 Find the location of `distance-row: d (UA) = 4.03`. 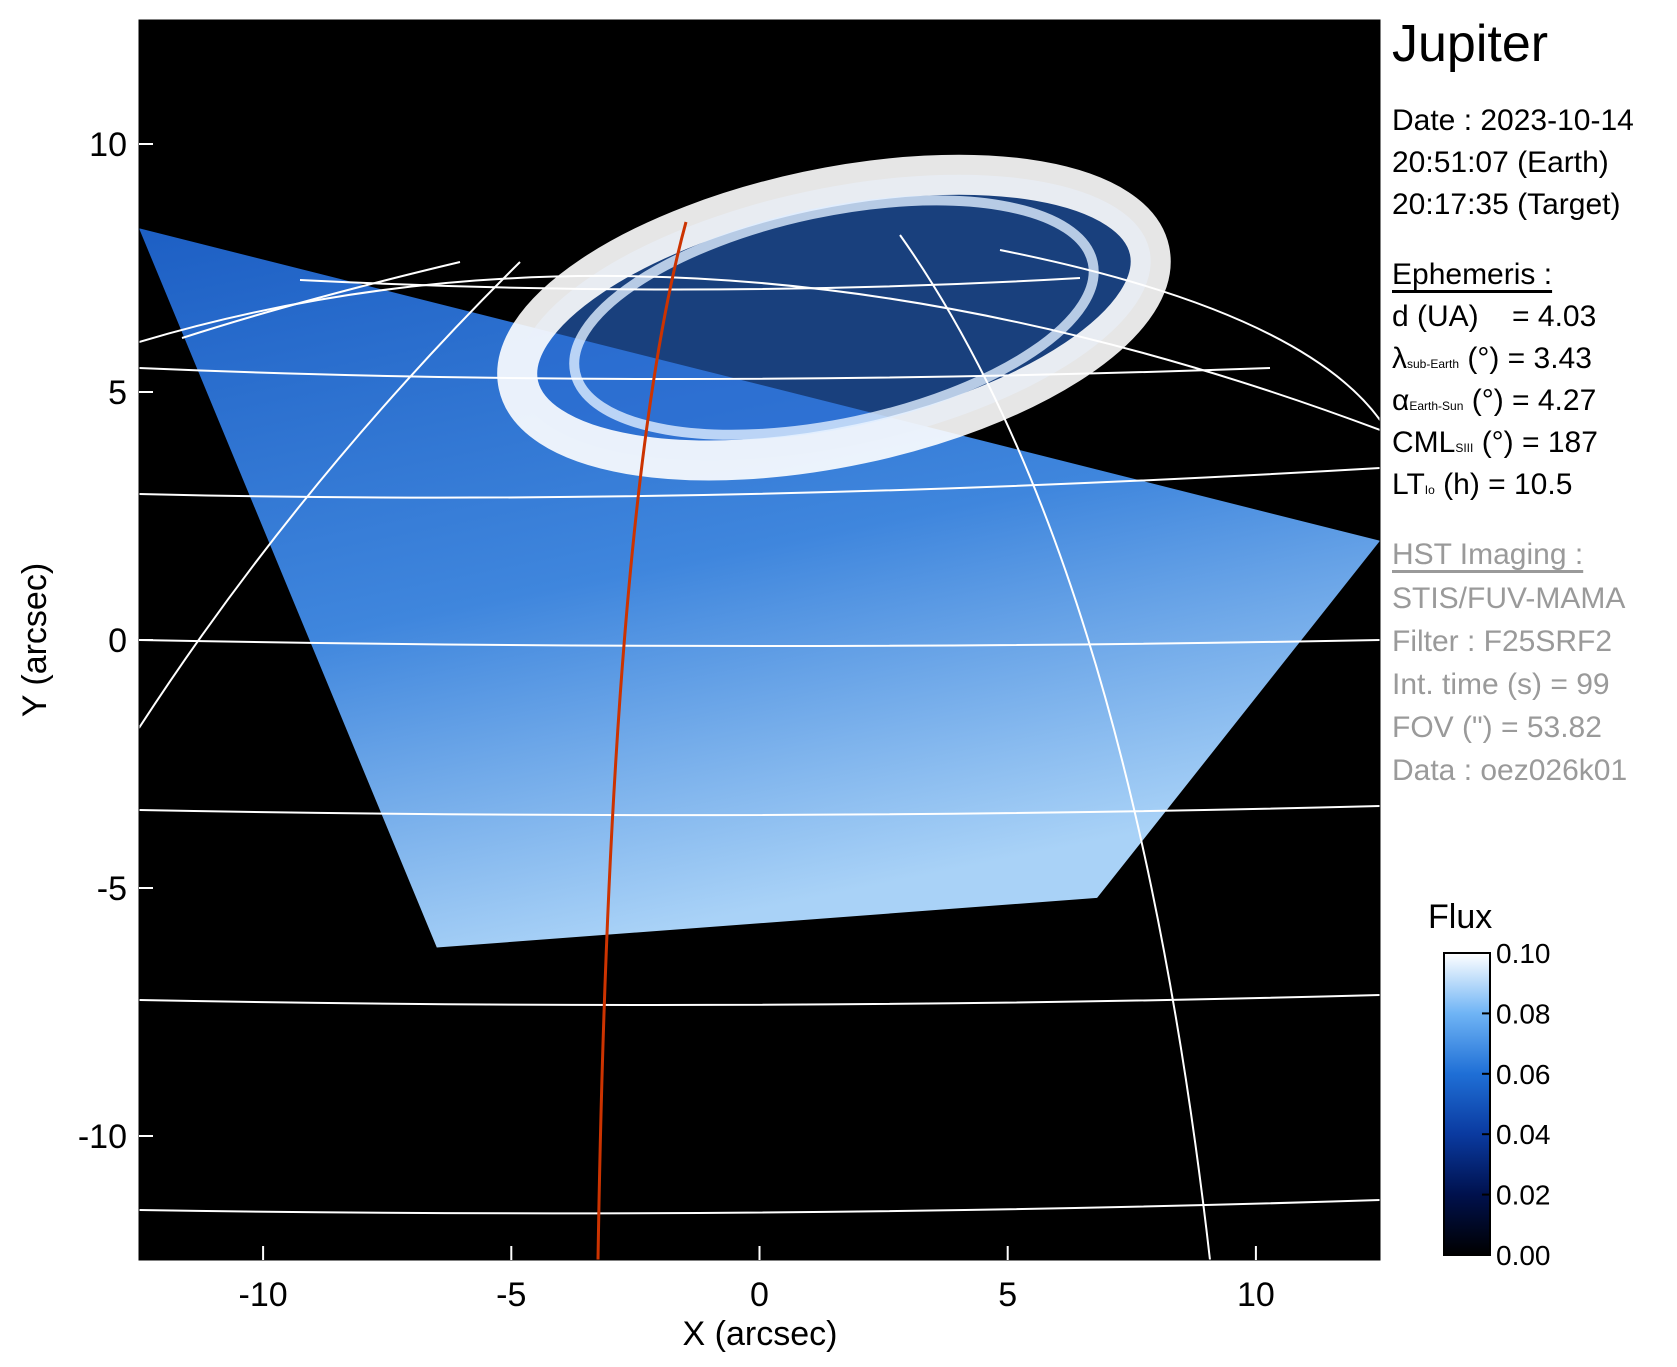

distance-row: d (UA) = 4.03 is located at coordinates (1494, 317).